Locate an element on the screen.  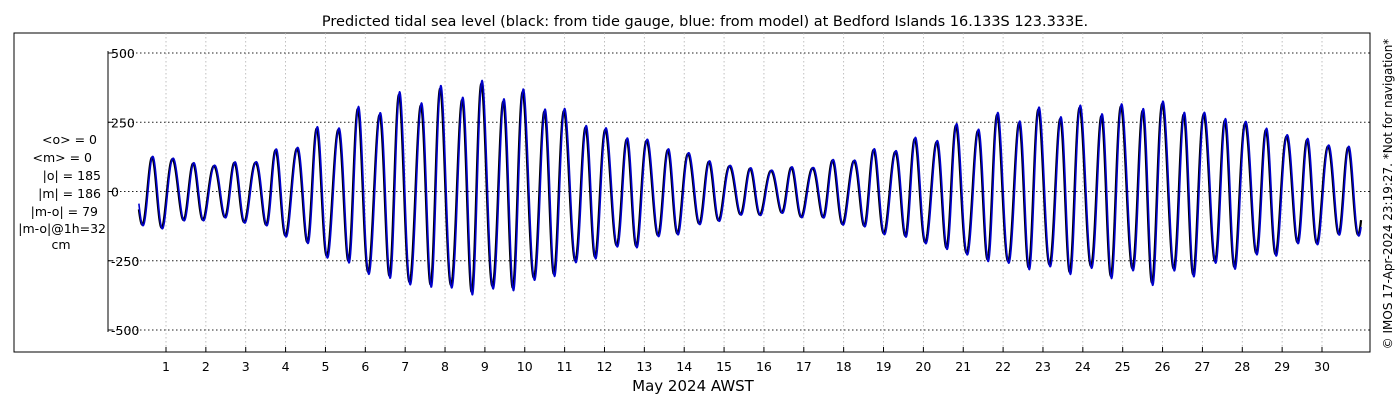
y-tick-label: 500 is located at coordinates (123, 53).